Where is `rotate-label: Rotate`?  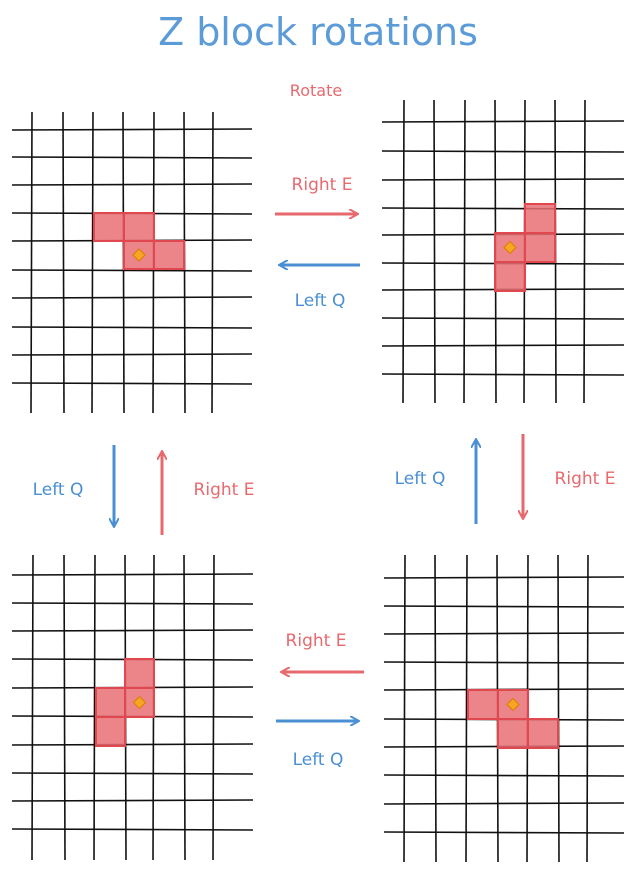
rotate-label: Rotate is located at coordinates (316, 90).